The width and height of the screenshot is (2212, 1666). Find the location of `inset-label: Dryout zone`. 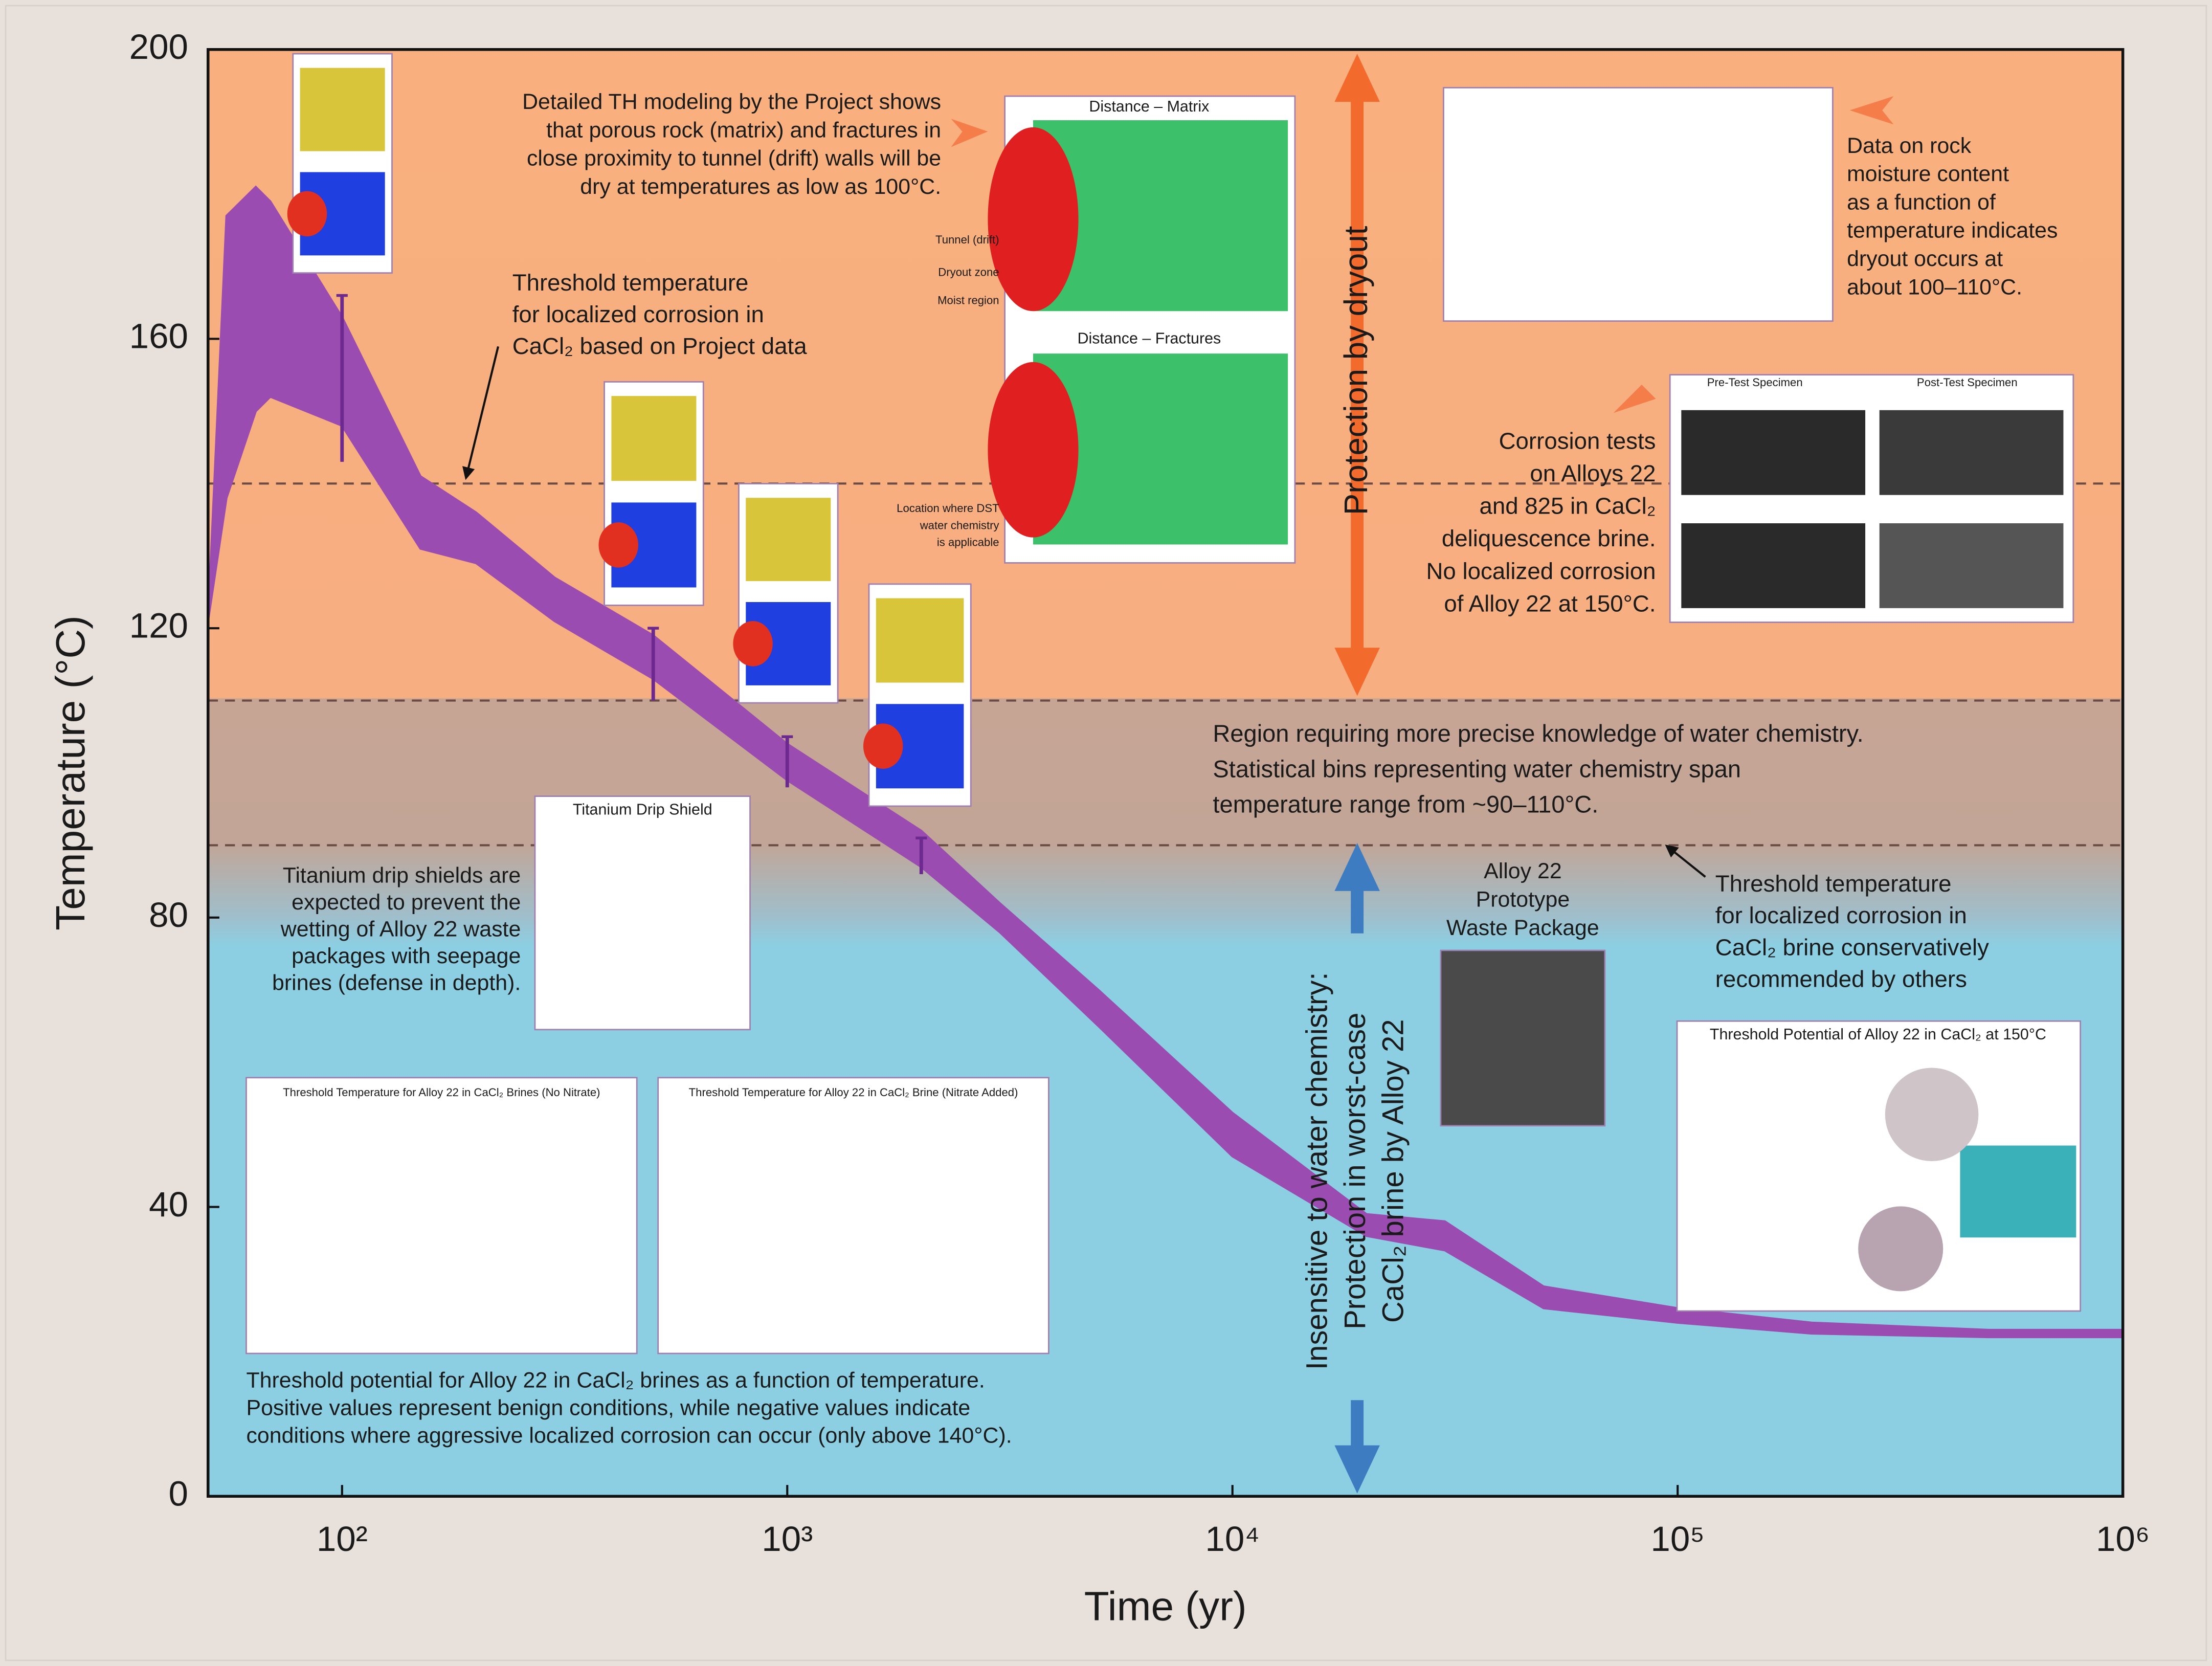

inset-label: Dryout zone is located at coordinates (968, 271).